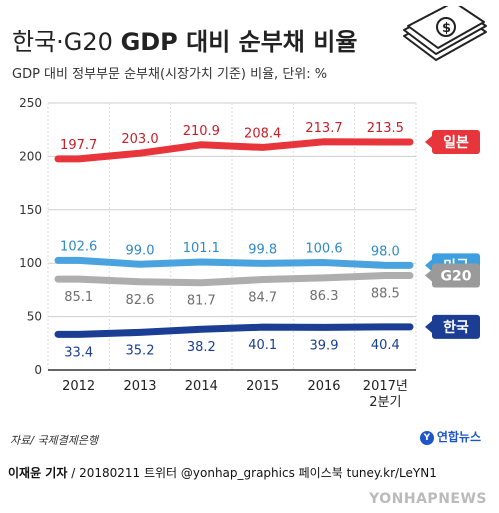  I want to click on watermark: YONHAPNEWS, so click(428, 499).